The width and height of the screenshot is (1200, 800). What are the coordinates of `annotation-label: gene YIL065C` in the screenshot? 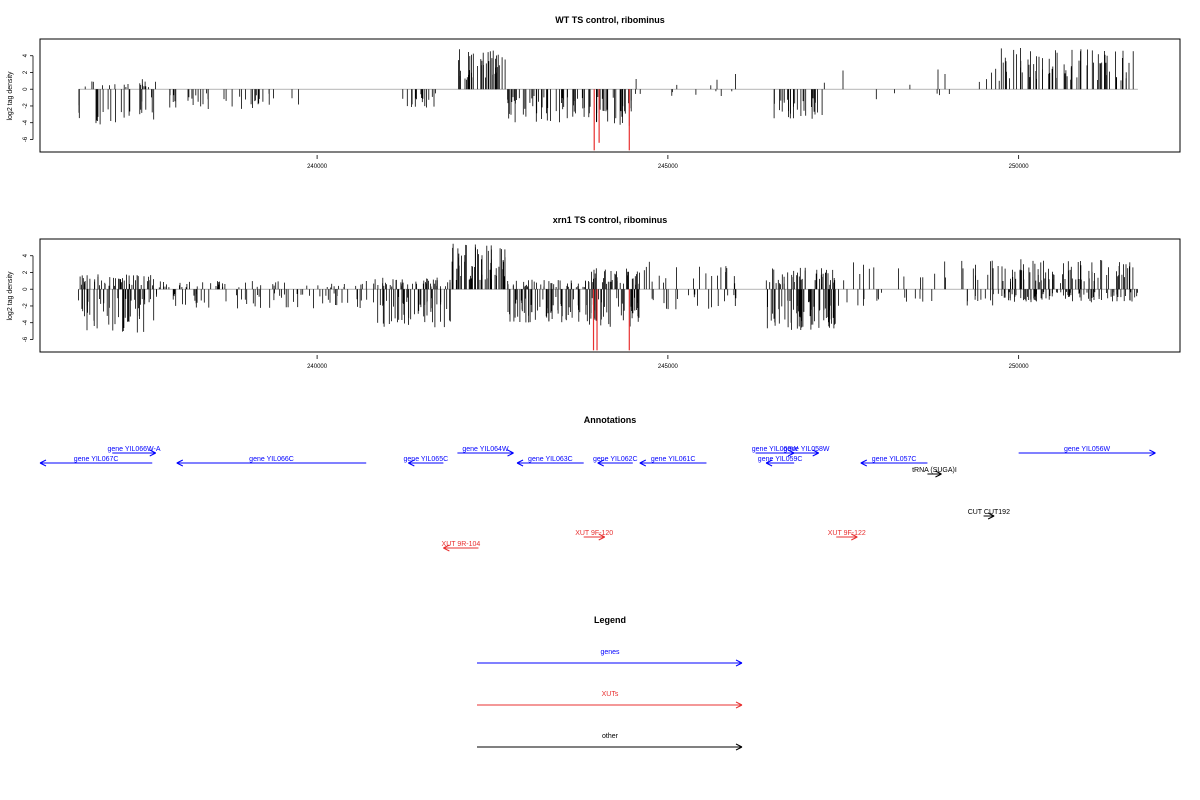 It's located at (426, 459).